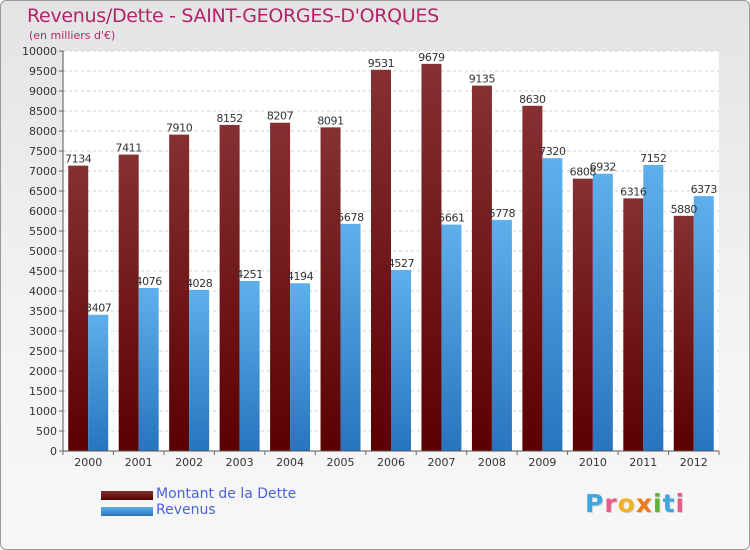  Describe the element at coordinates (704, 189) in the screenshot. I see `data-label: 6373` at that location.